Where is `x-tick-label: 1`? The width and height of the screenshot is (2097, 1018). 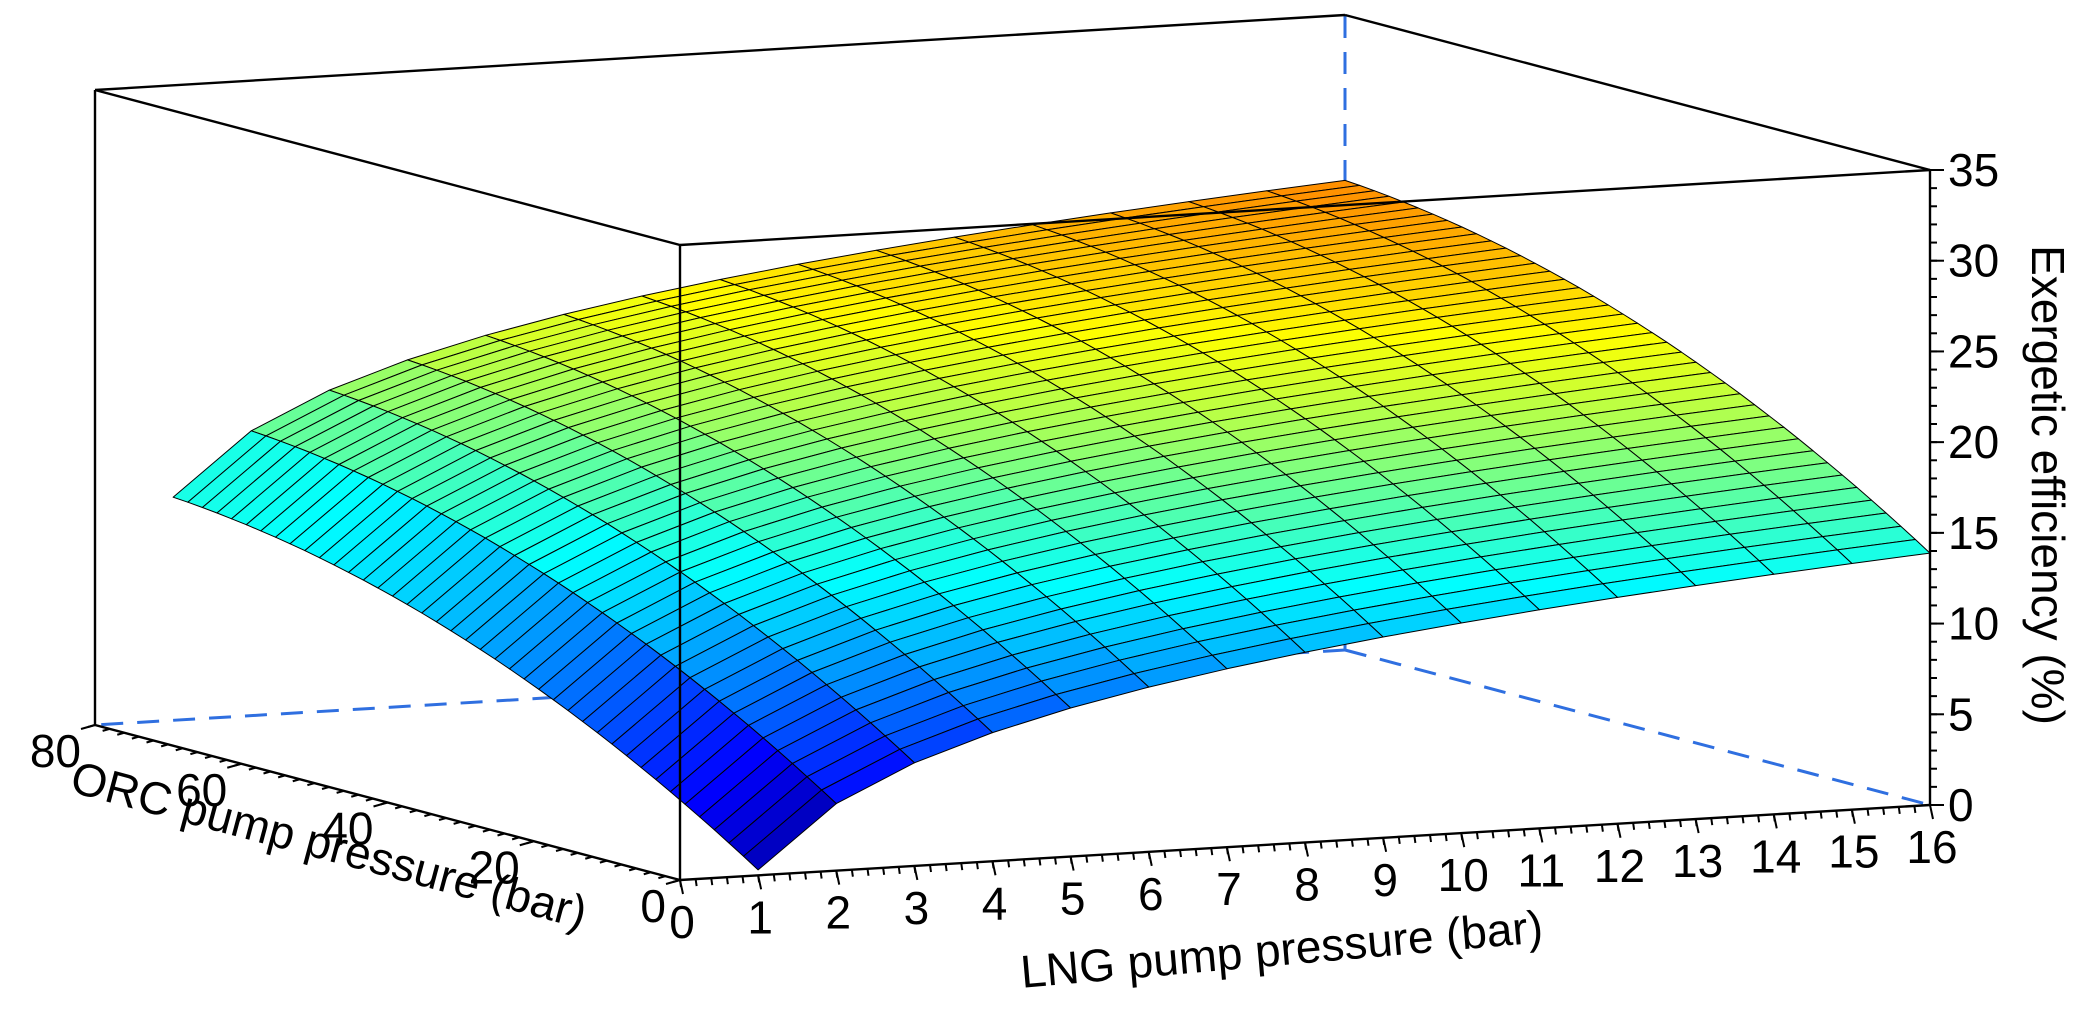 x-tick-label: 1 is located at coordinates (760, 917).